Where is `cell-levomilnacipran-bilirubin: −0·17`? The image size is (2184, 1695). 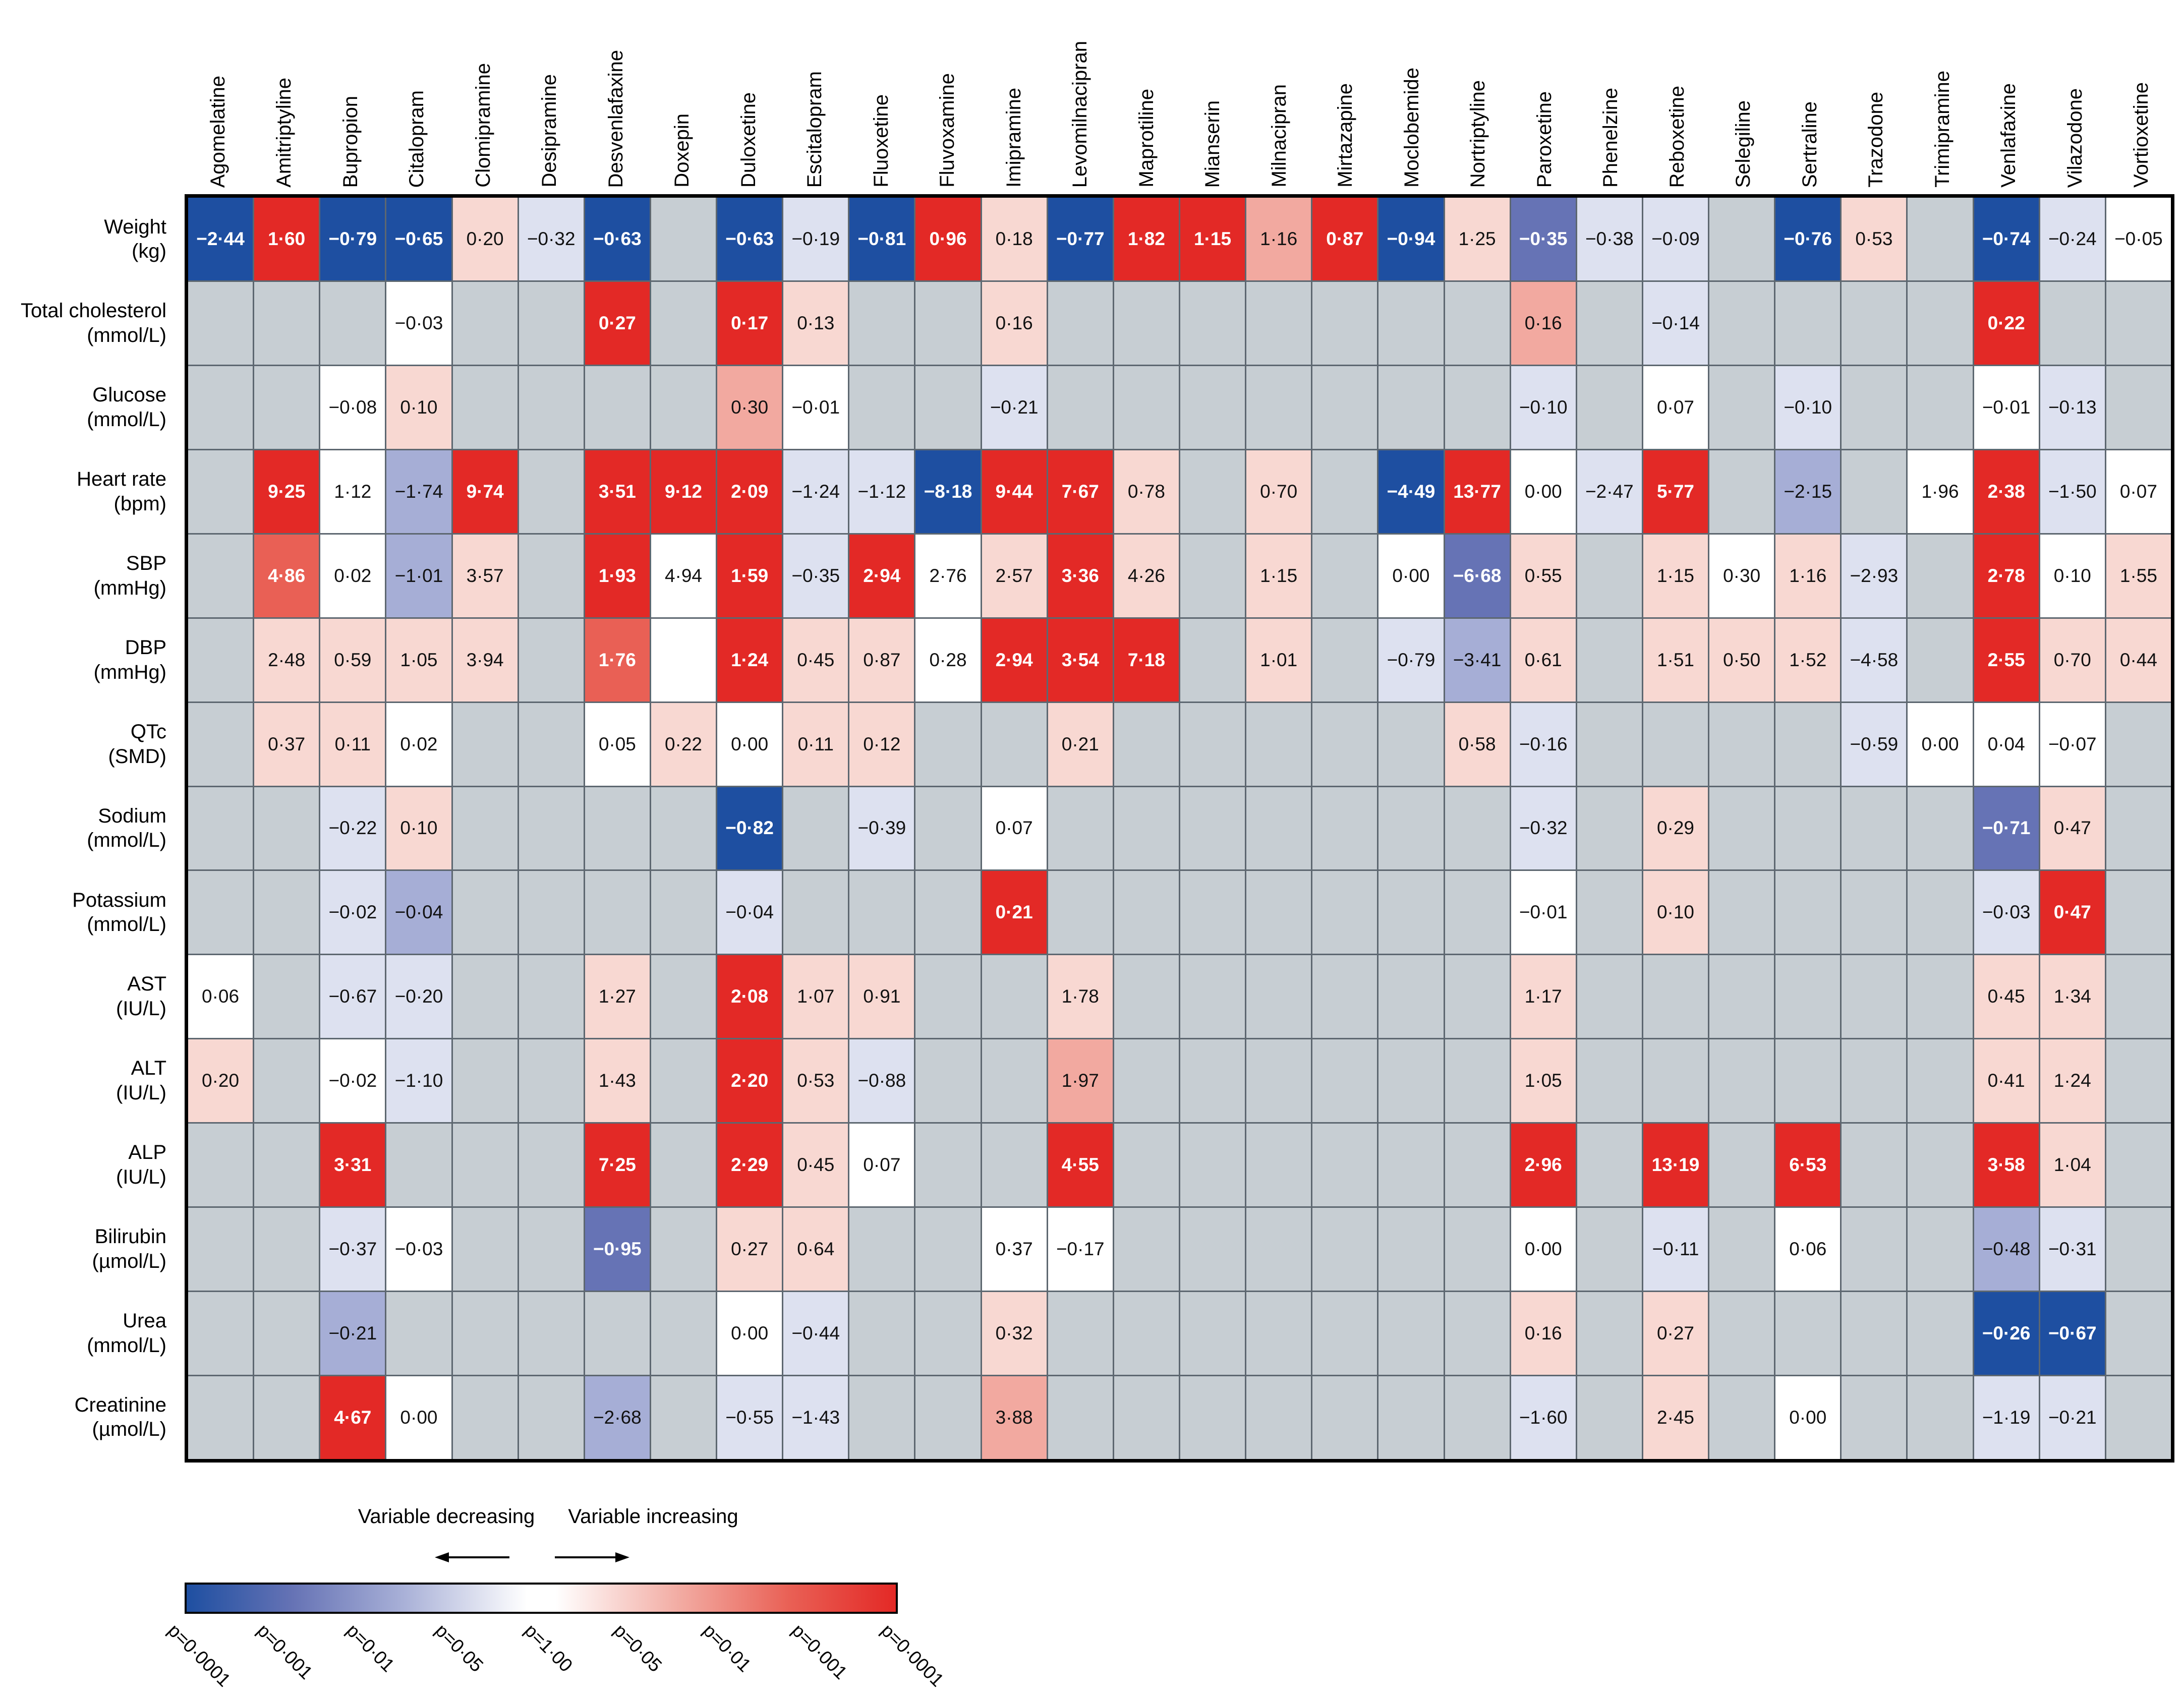
cell-levomilnacipran-bilirubin: −0·17 is located at coordinates (1081, 1249).